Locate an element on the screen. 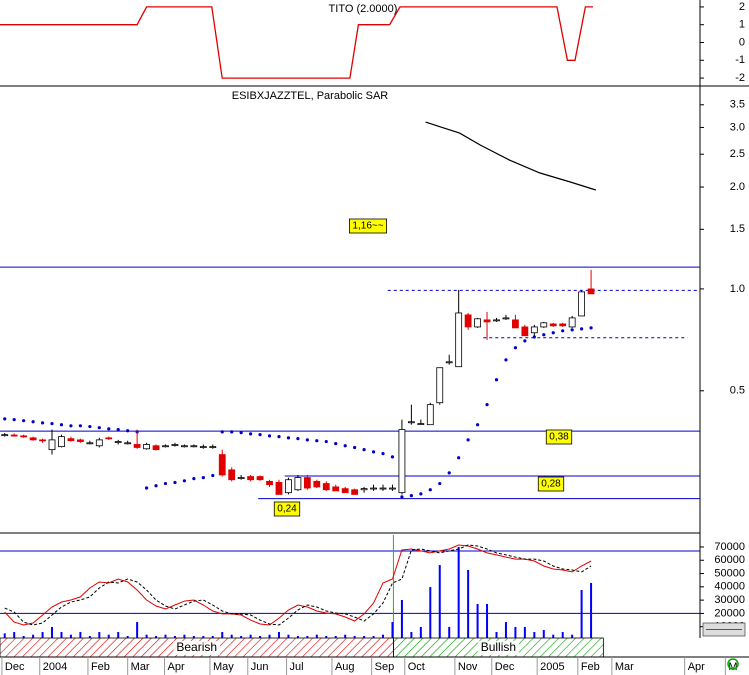  x-tick-label: Jun is located at coordinates (260, 667).